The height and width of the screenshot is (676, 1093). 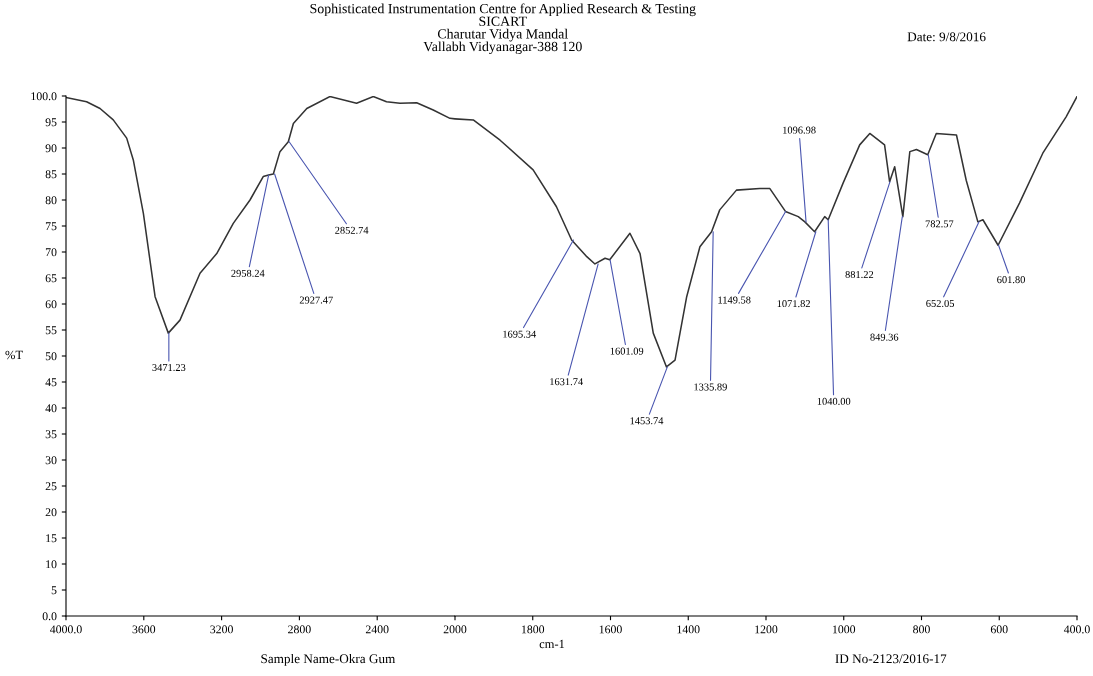 I want to click on y-tick-label: 5, so click(x=54, y=590).